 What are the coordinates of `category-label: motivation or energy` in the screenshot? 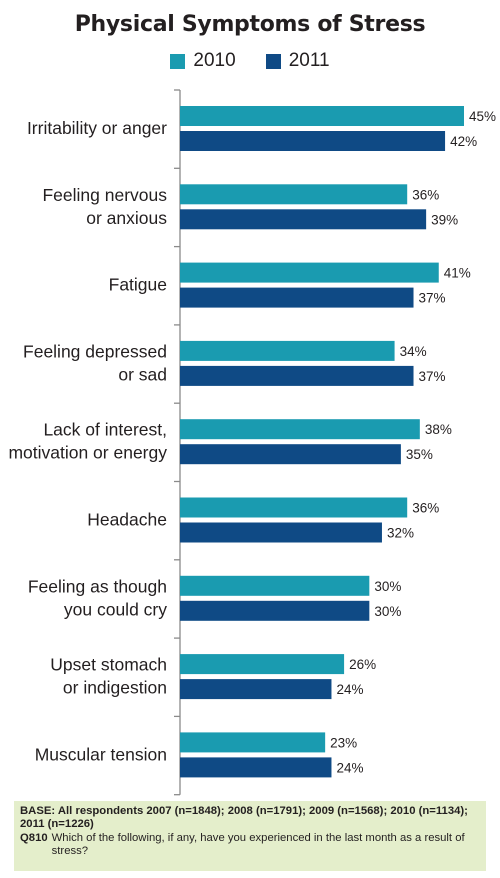 It's located at (87, 453).